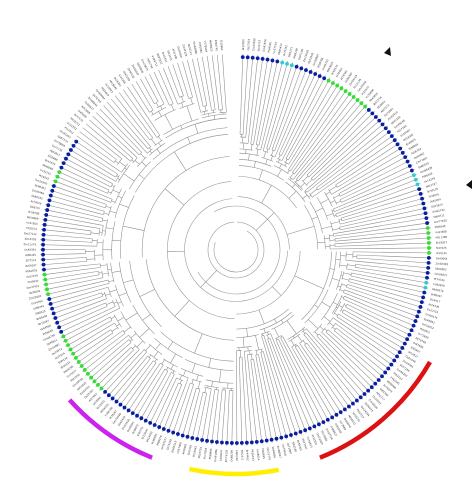 This screenshot has width=472, height=499. What do you see at coordinates (29, 244) in the screenshot?
I see `leaf-label: Zm11274` at bounding box center [29, 244].